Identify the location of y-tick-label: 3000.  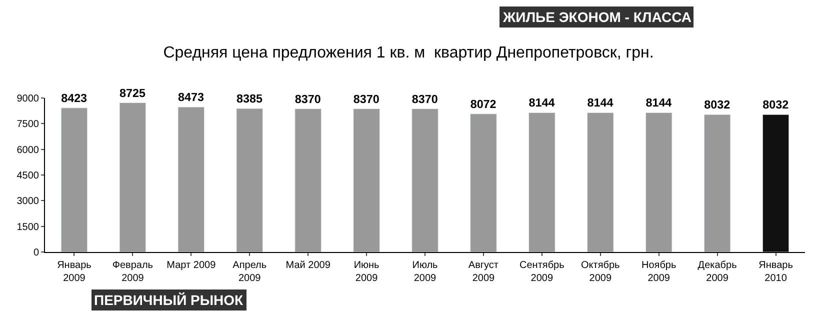
(28, 202).